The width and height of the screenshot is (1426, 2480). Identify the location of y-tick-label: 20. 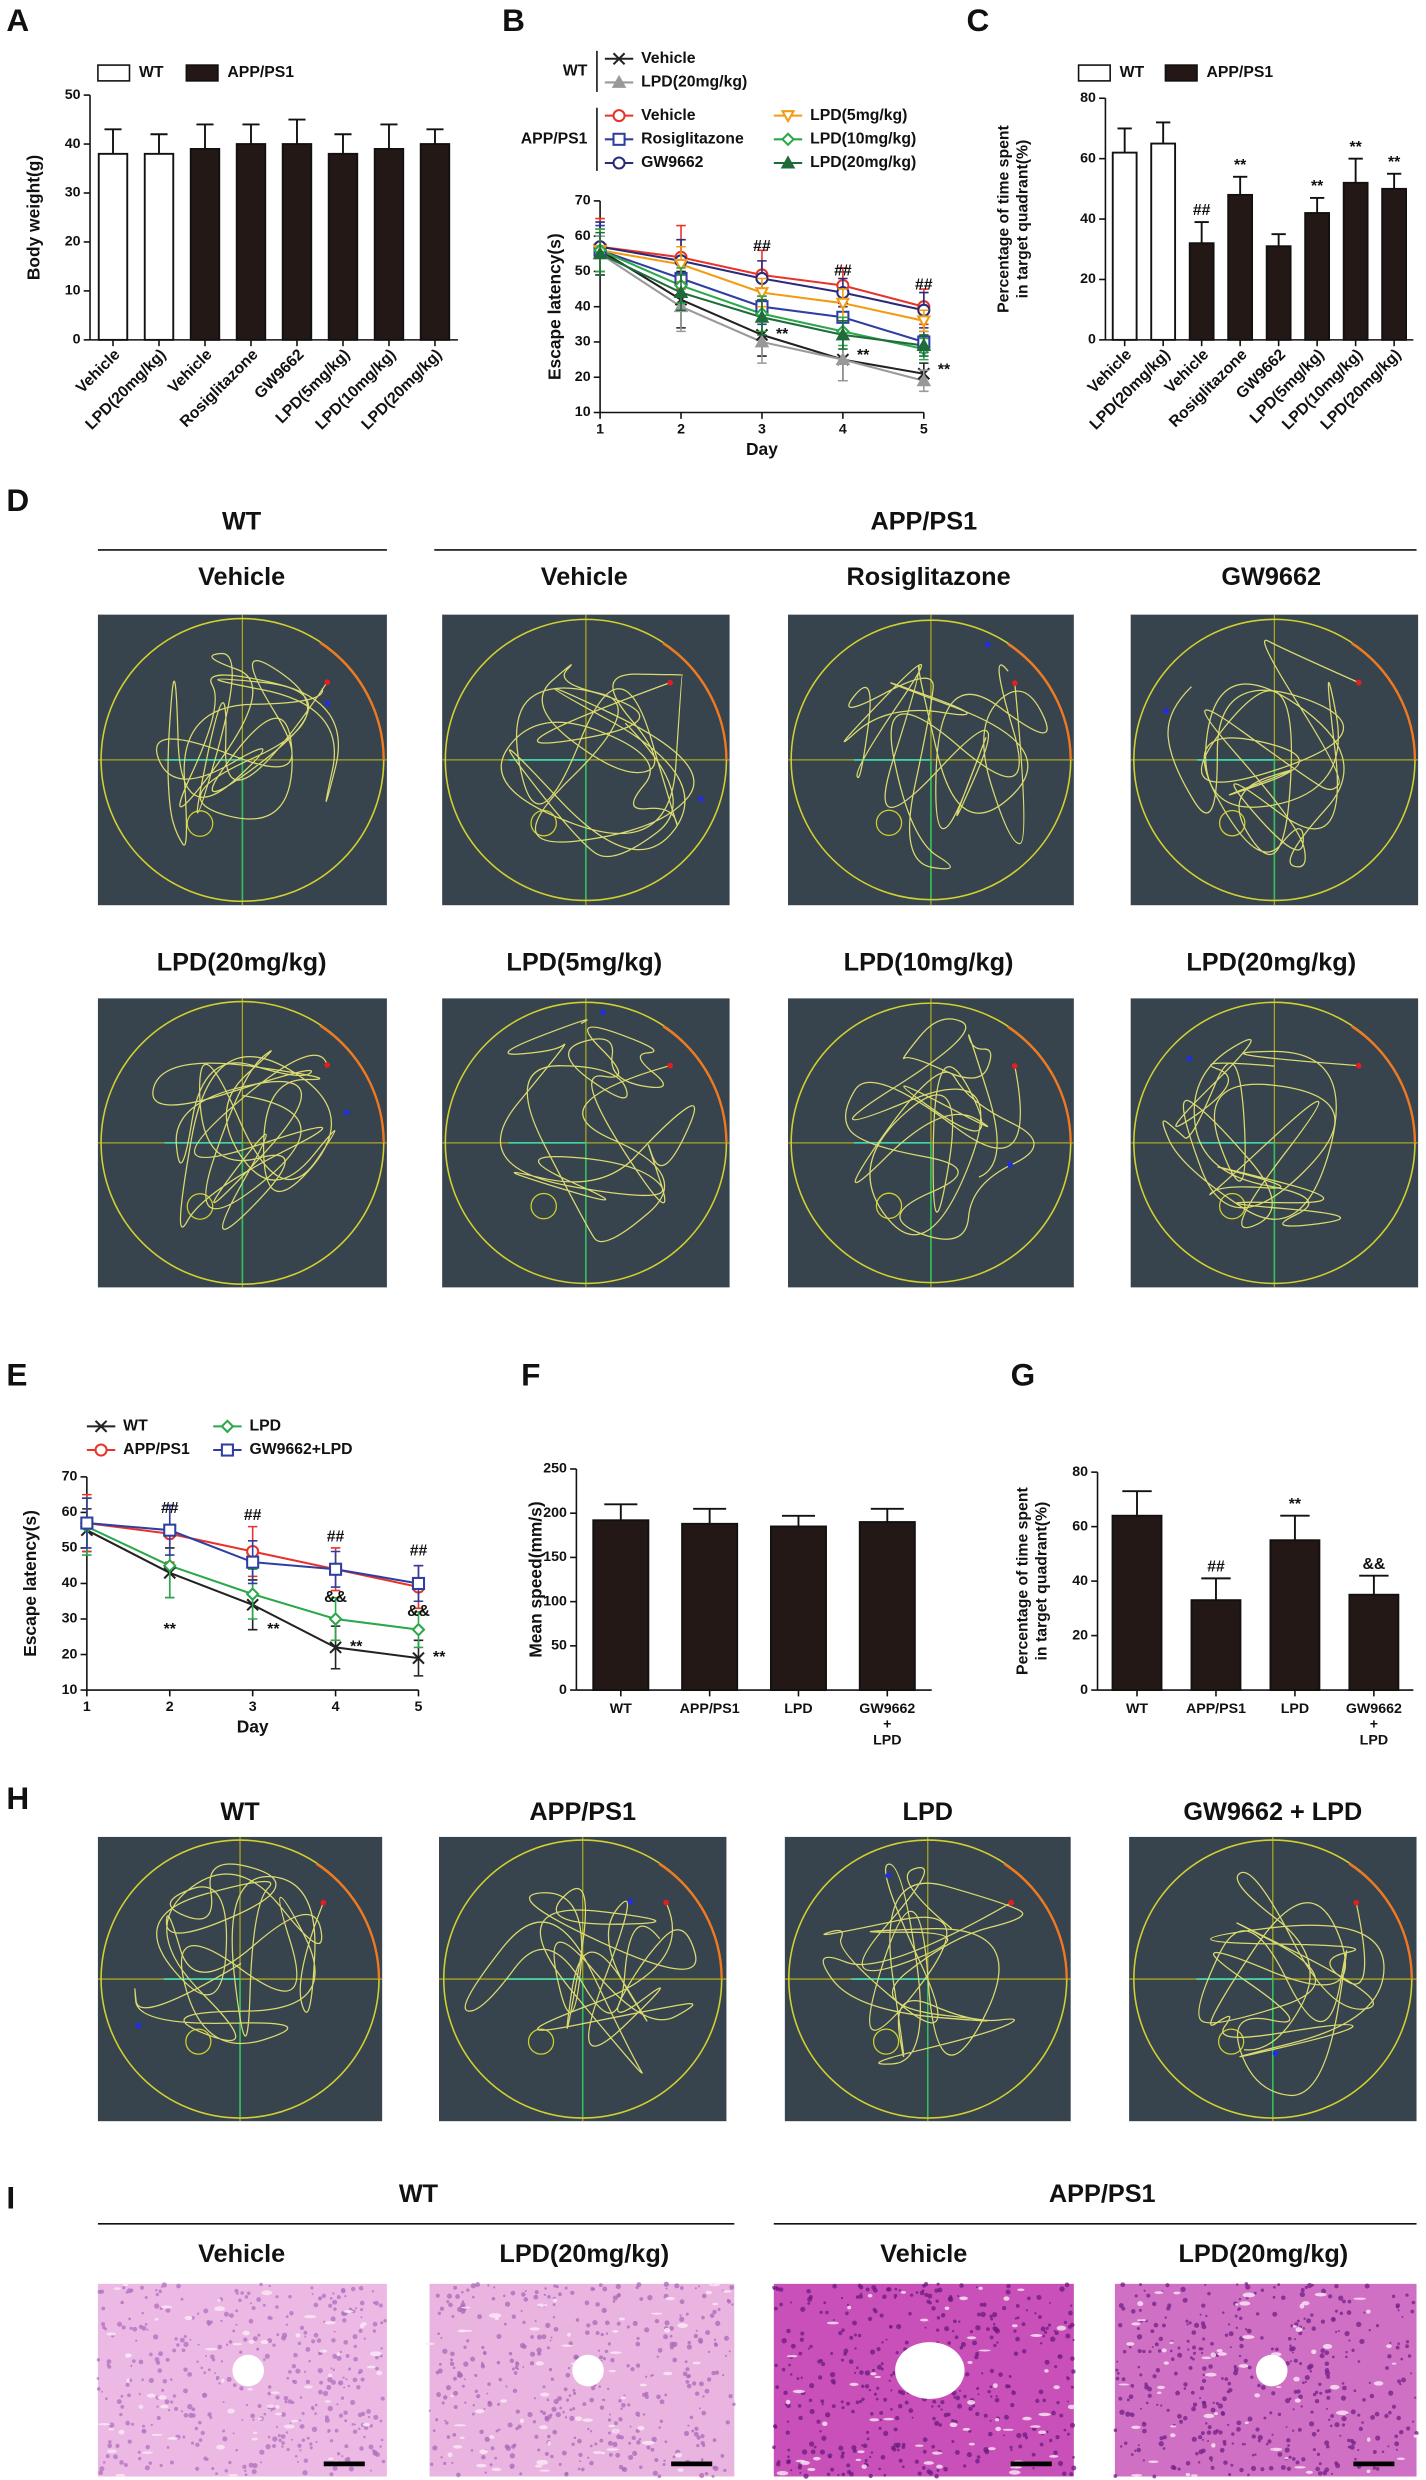
(1080, 1635).